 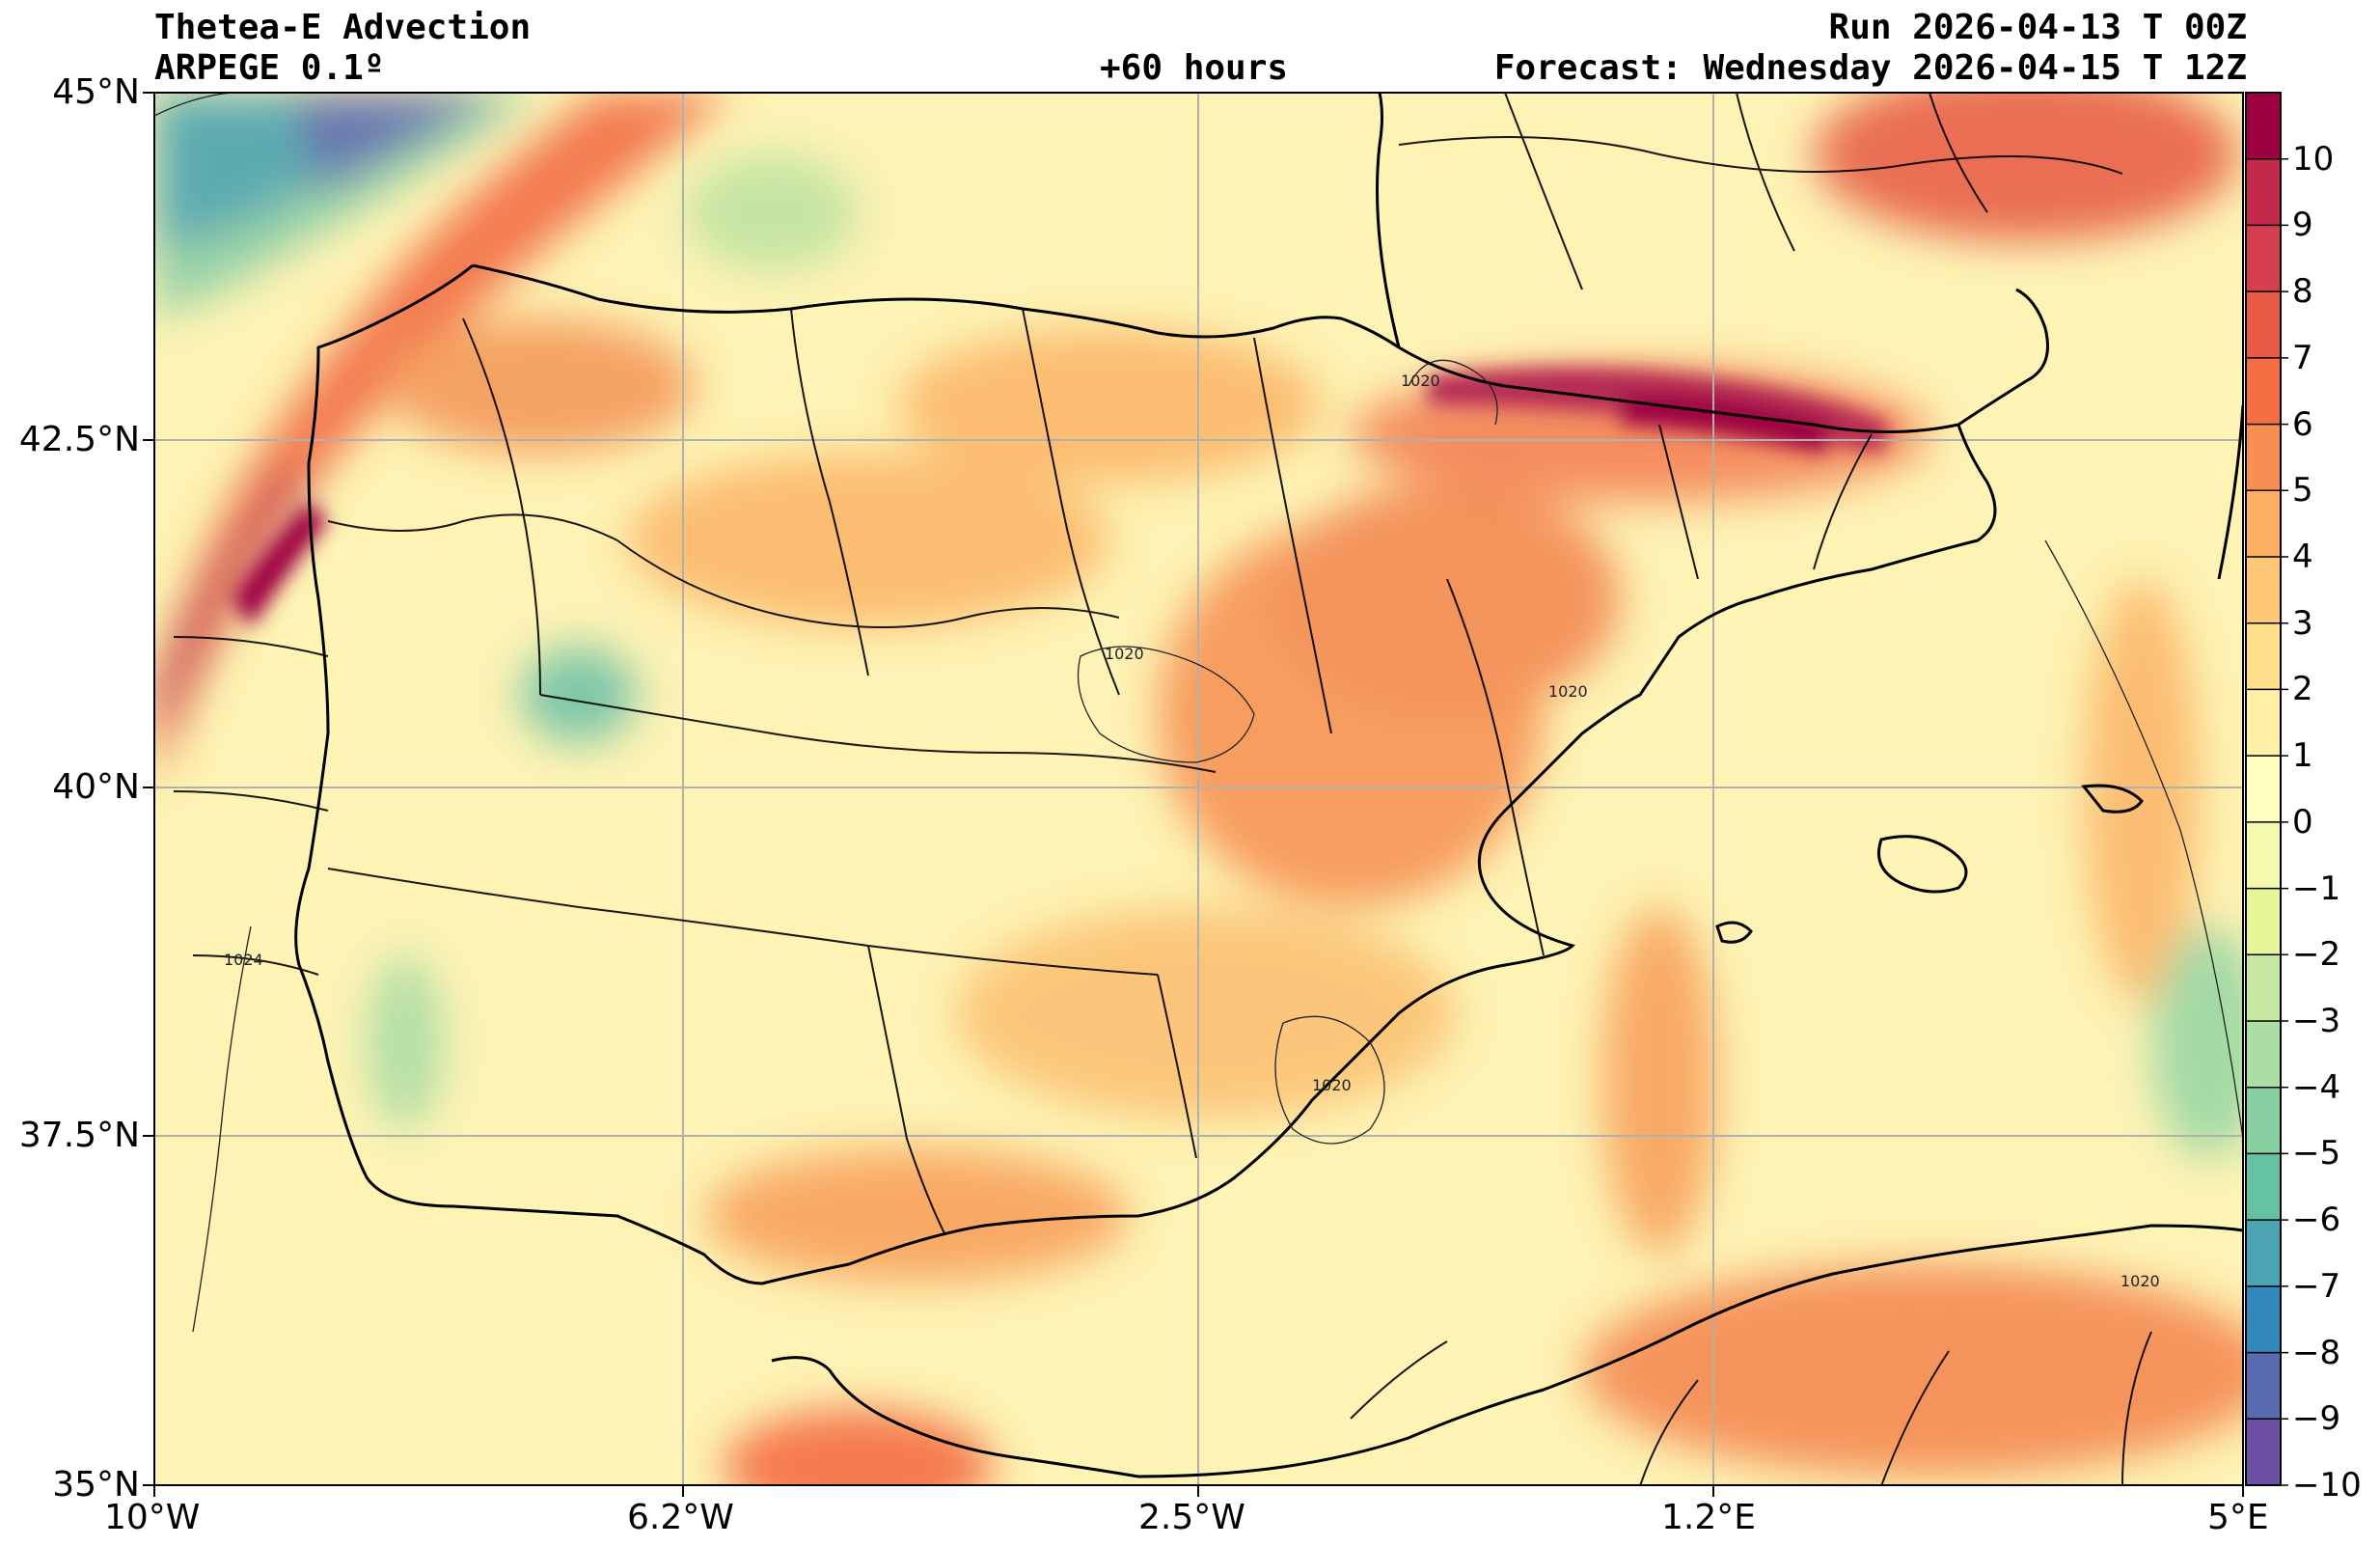 I want to click on colorbar-label: −6, so click(x=2317, y=1220).